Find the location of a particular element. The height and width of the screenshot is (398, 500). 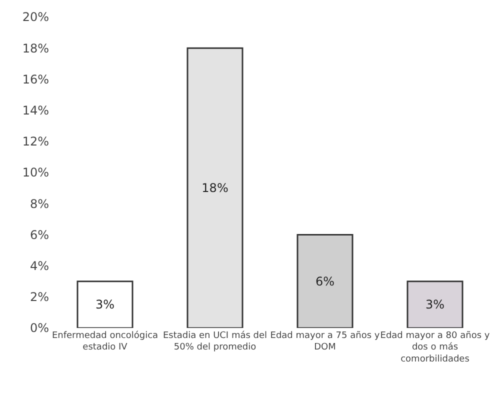

x-tick-label: Edad mayor a 80 años y dos o más comorbilidades is located at coordinates (435, 347).